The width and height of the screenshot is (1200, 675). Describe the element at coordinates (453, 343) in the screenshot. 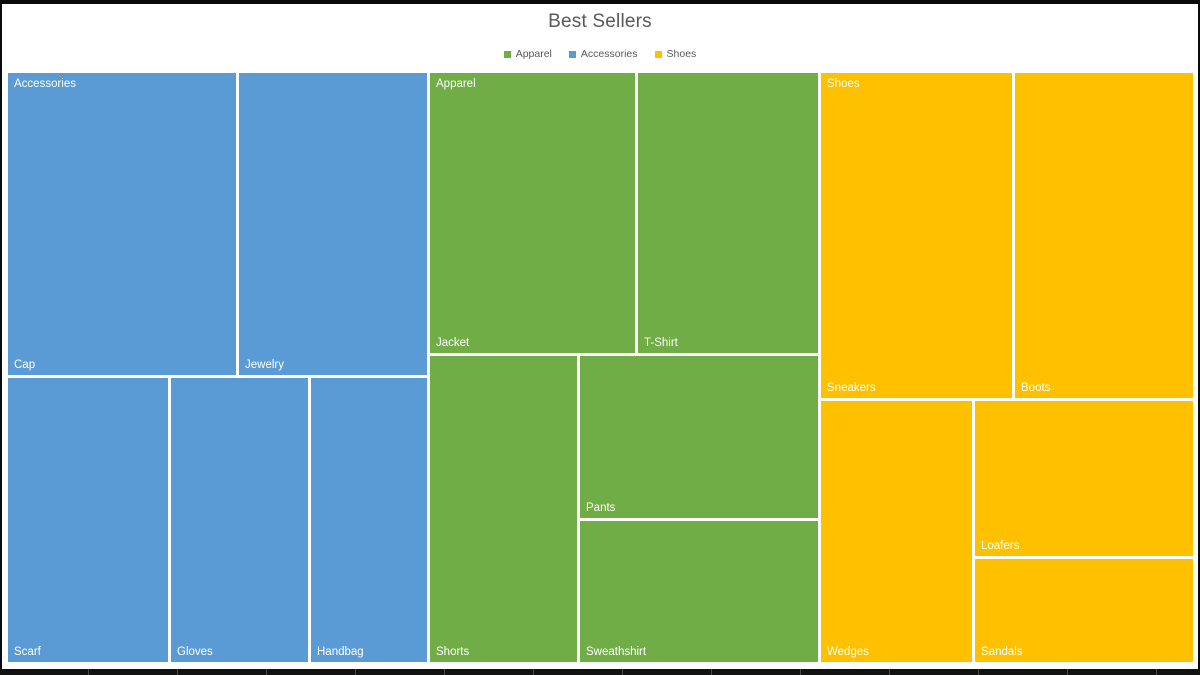

I see `treemap-tile-label: Jacket` at that location.